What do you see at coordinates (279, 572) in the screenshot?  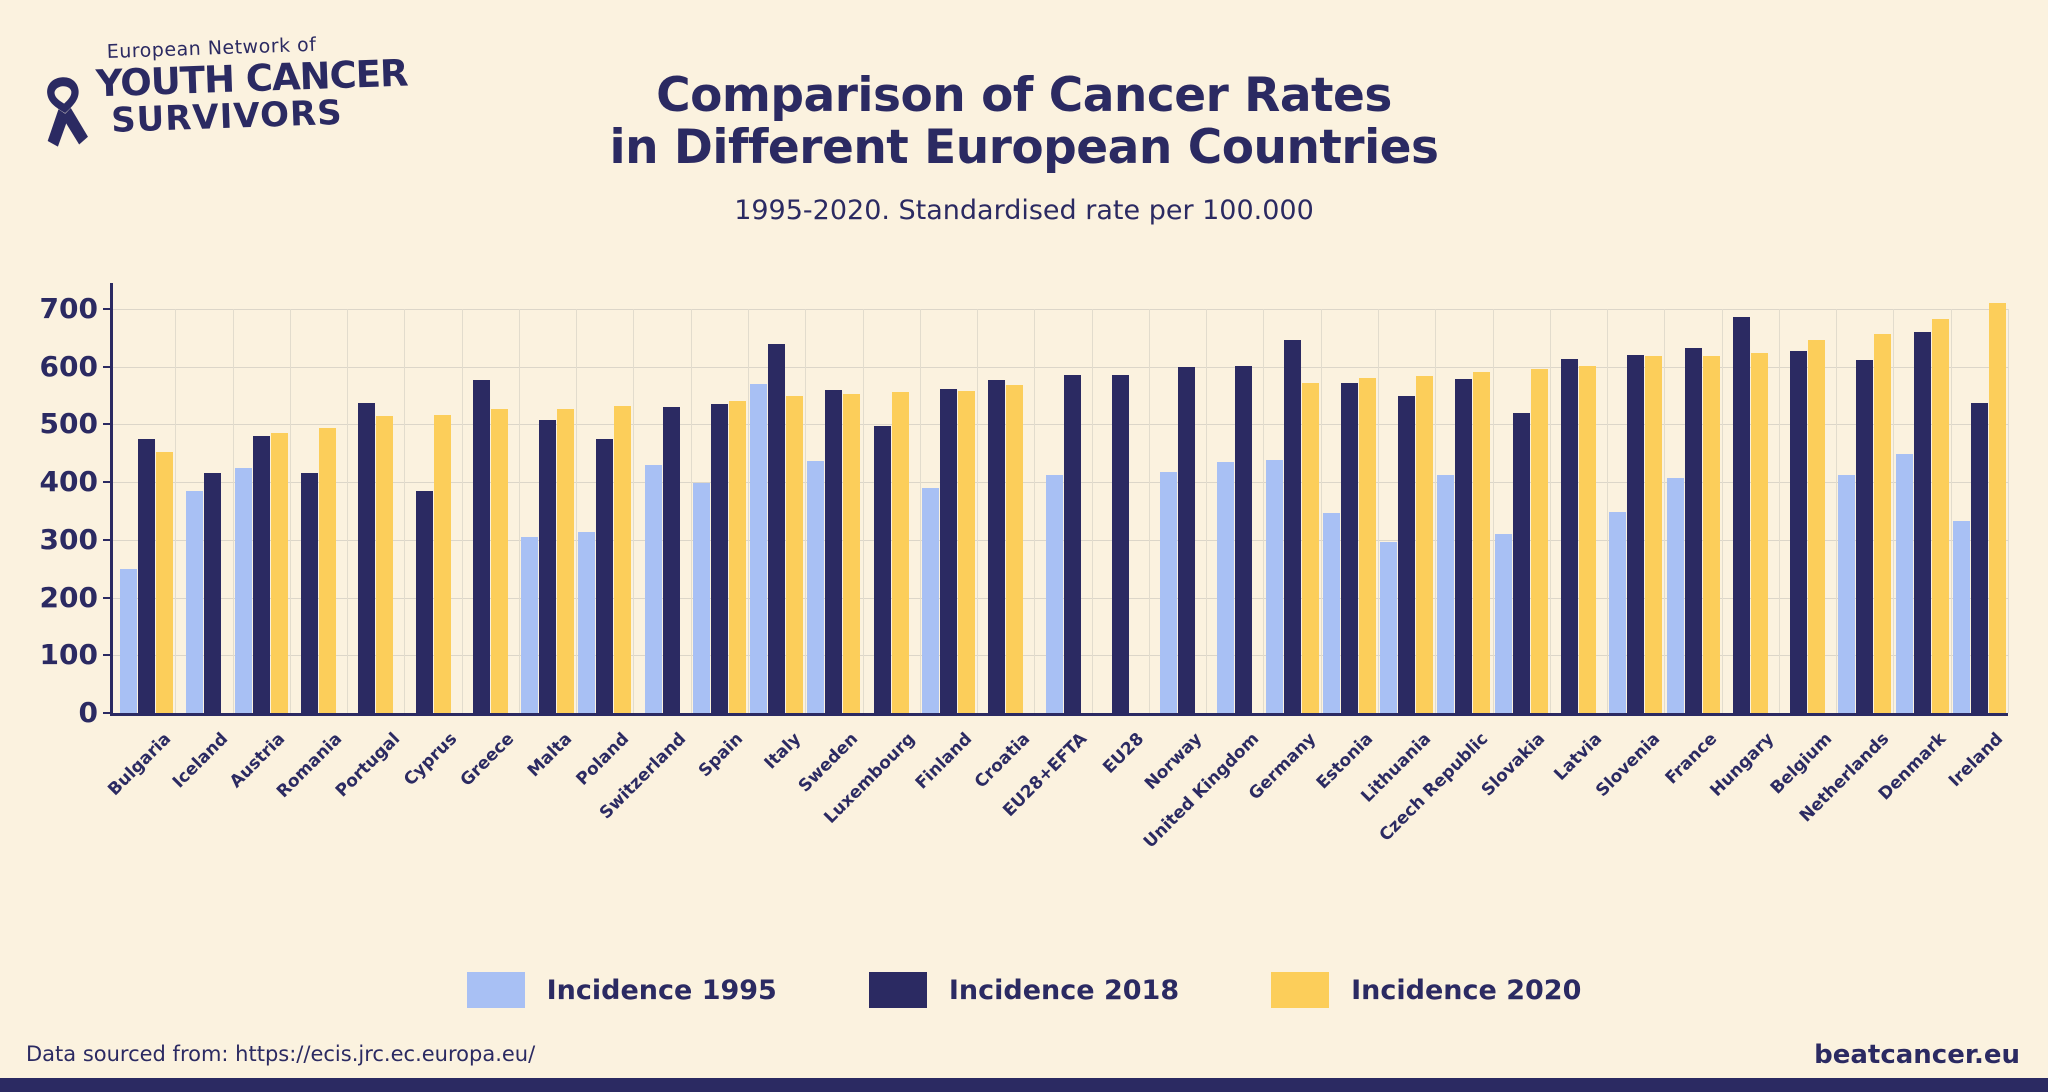 I see `bar-austria-2020` at bounding box center [279, 572].